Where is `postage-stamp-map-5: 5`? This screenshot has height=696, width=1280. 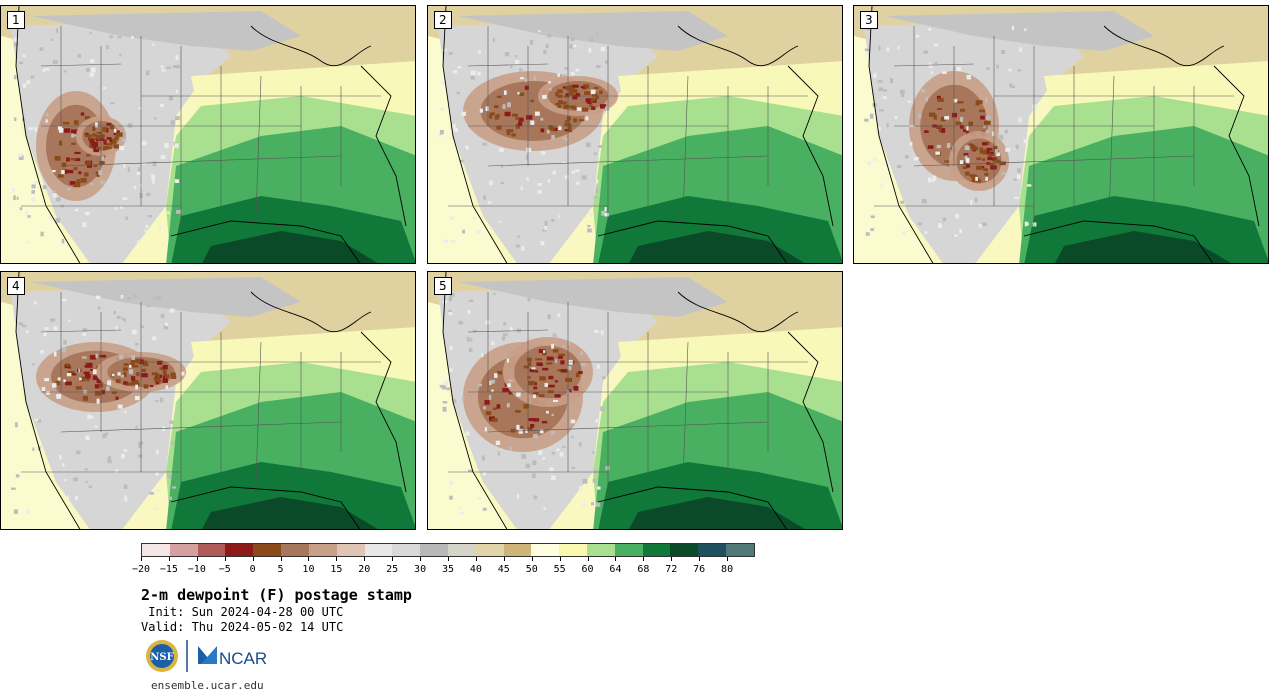
postage-stamp-map-5: 5 is located at coordinates (635, 400).